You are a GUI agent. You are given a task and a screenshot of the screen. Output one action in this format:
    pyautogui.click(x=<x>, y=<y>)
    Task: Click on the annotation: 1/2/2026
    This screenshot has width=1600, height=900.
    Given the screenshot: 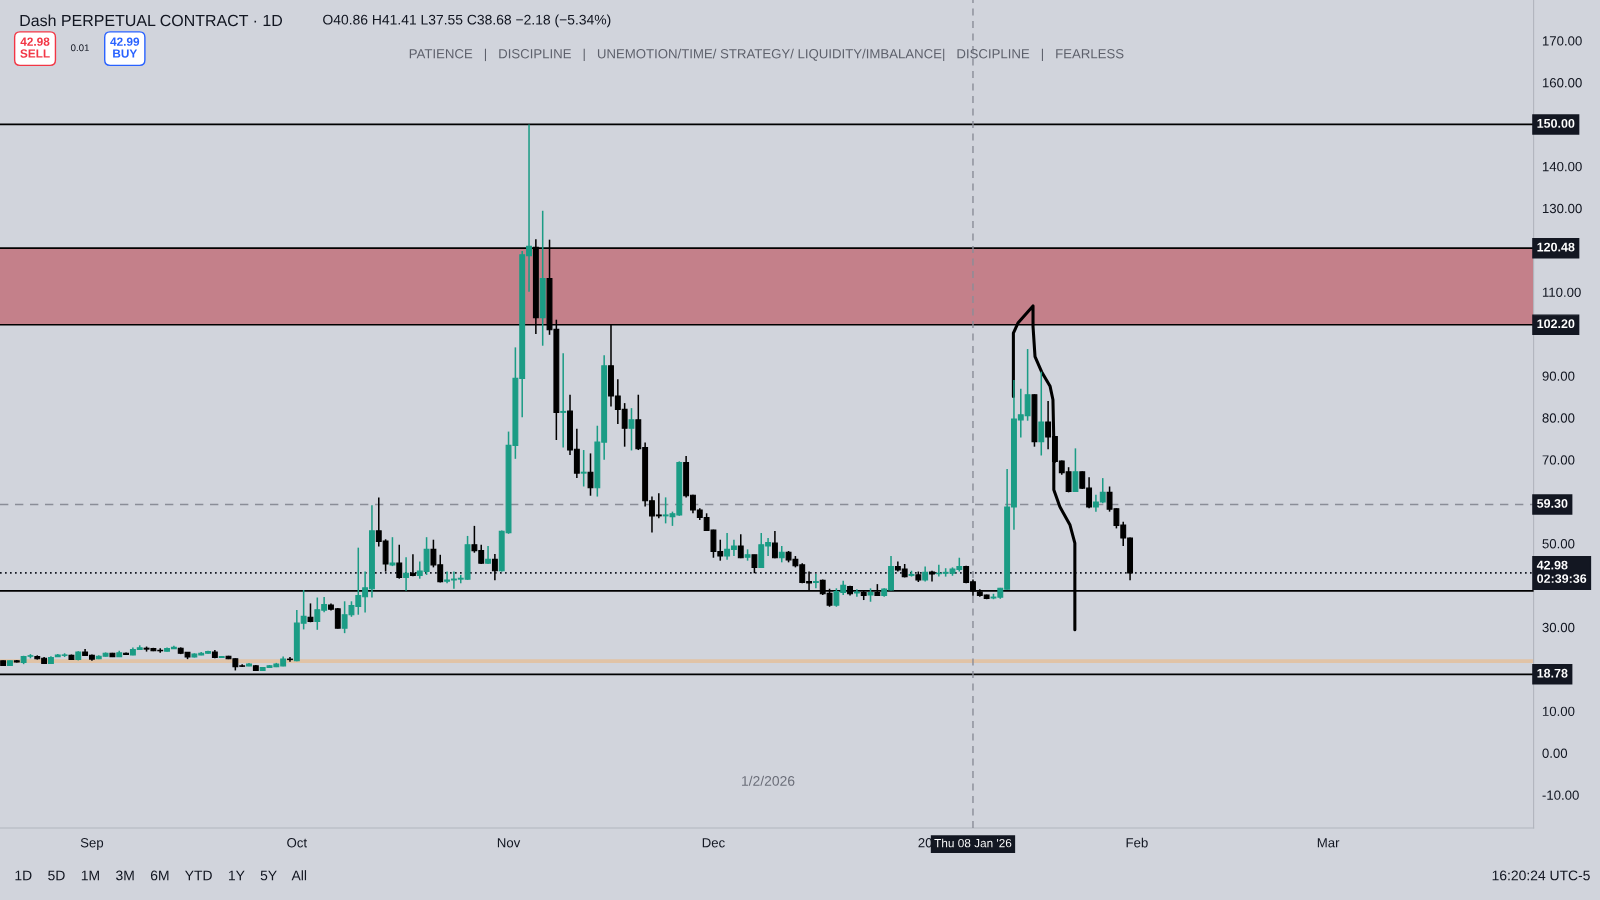 What is the action you would take?
    pyautogui.click(x=768, y=780)
    